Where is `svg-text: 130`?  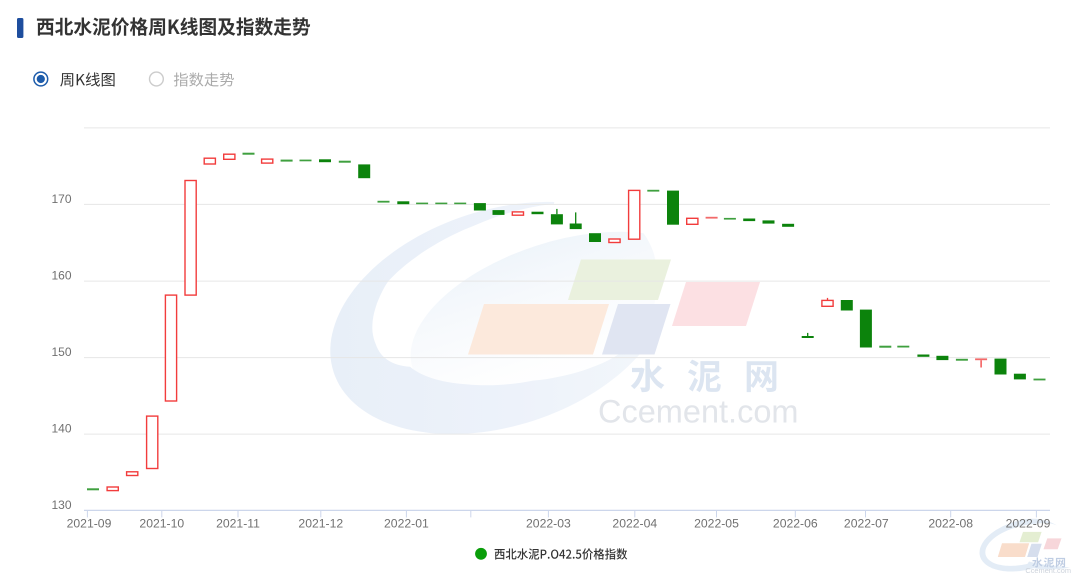 svg-text: 130 is located at coordinates (61, 505).